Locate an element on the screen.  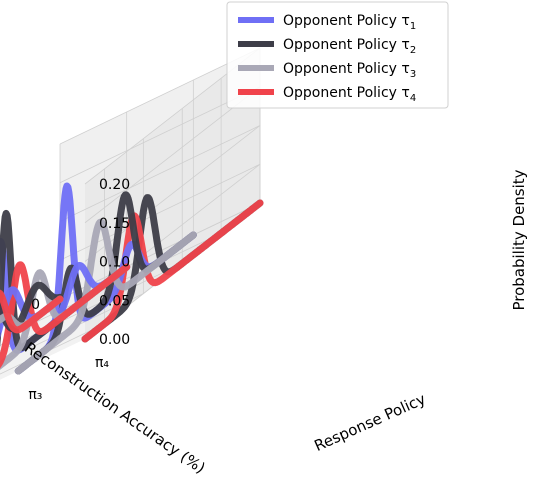
grid-back-z is located at coordinates (172, 155).